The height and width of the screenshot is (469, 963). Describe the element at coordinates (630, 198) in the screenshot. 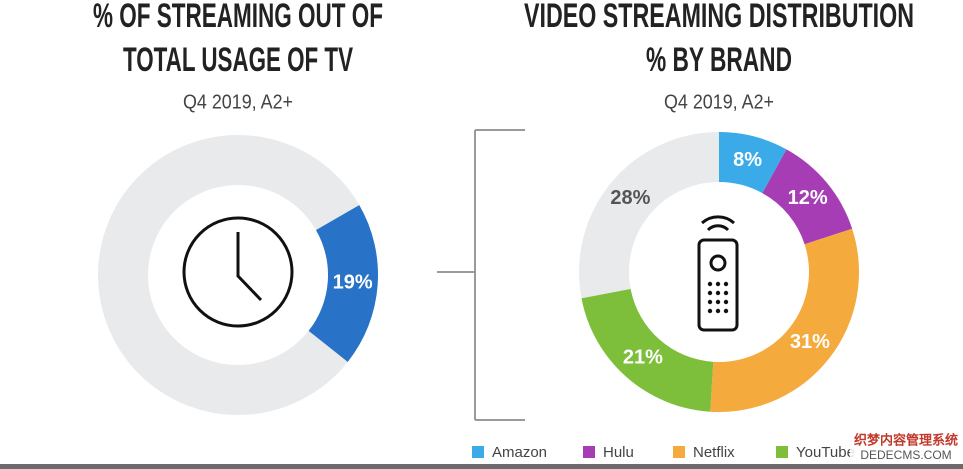

I see `segment-label: 28%` at that location.